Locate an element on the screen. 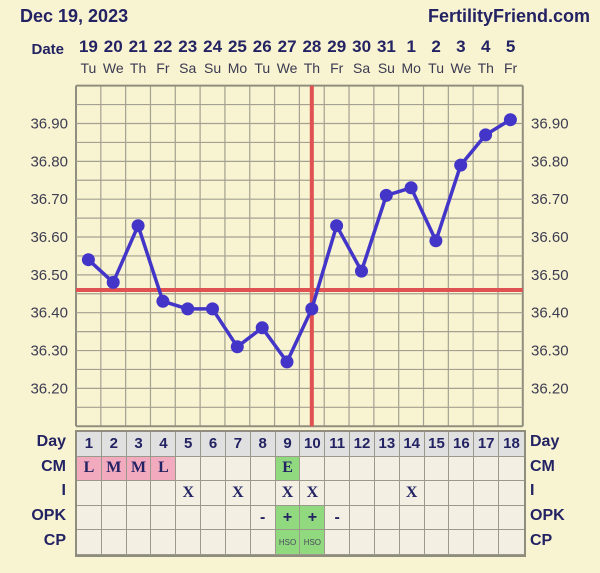  y-axis-label-left: 36.50 is located at coordinates (49, 275).